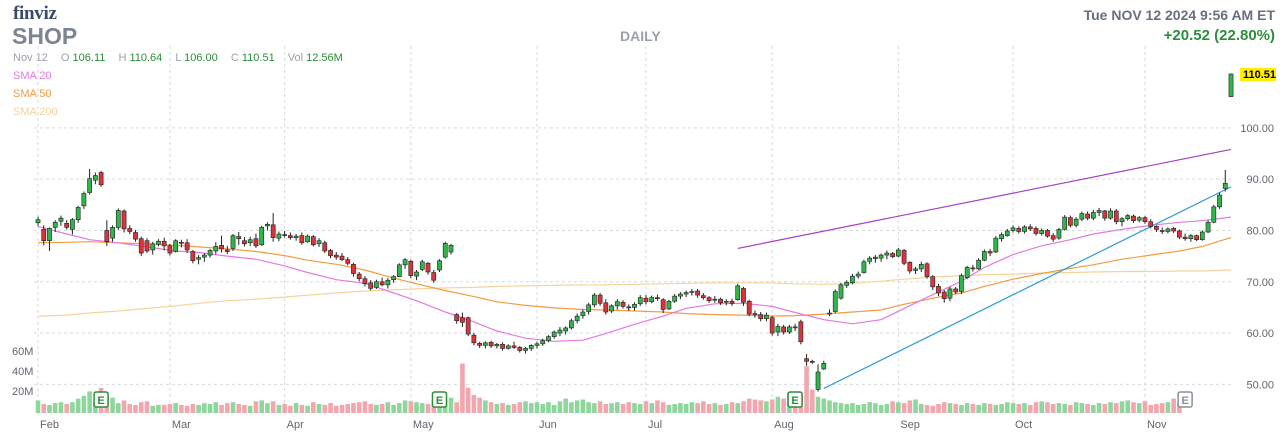  What do you see at coordinates (1023, 425) in the screenshot?
I see `x-tick-label: Oct` at bounding box center [1023, 425].